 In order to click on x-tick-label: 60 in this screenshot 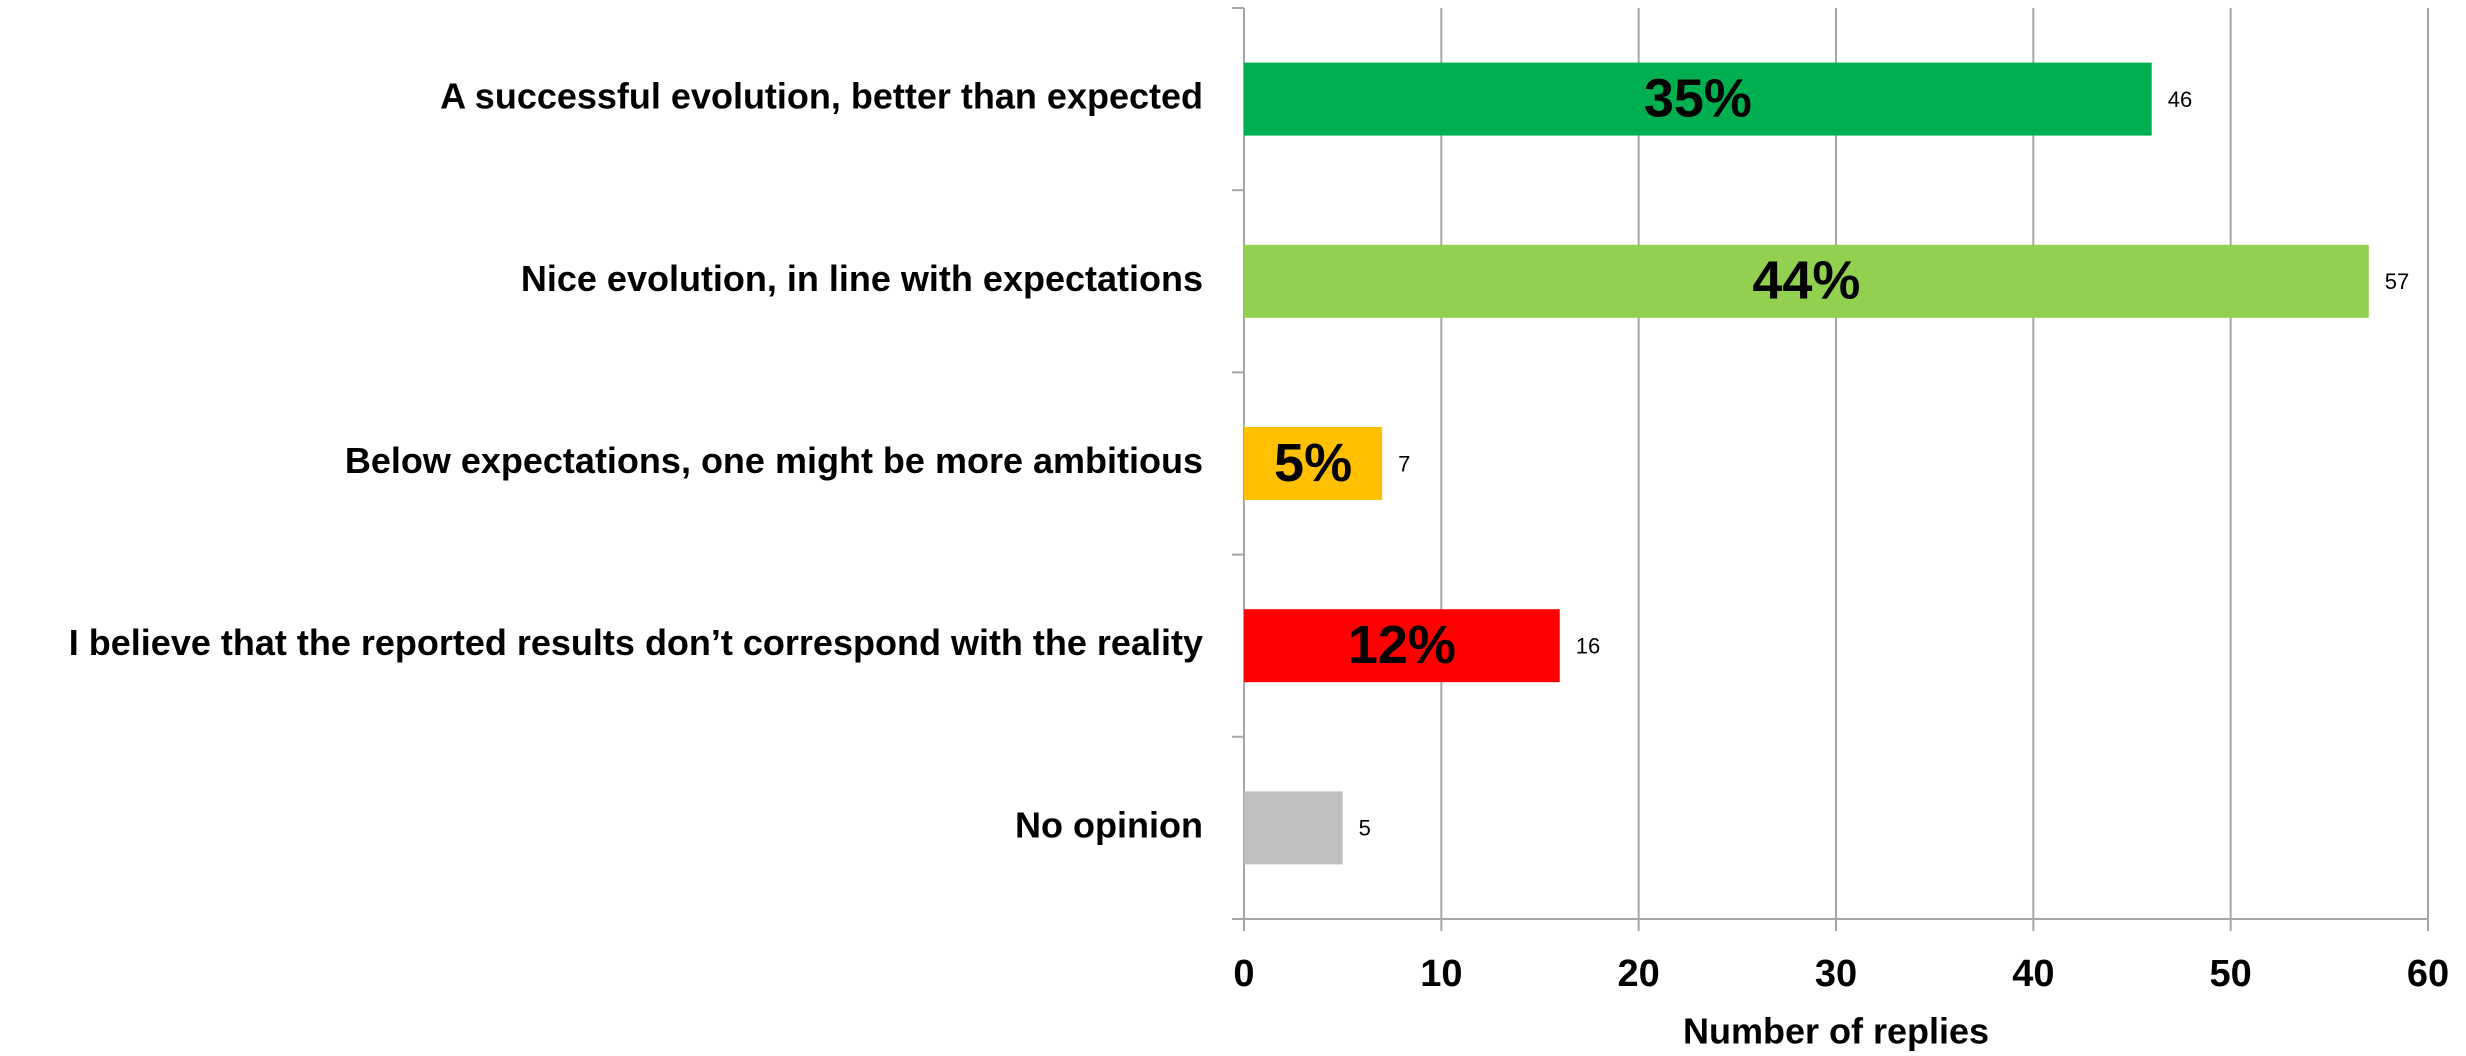, I will do `click(2428, 974)`.